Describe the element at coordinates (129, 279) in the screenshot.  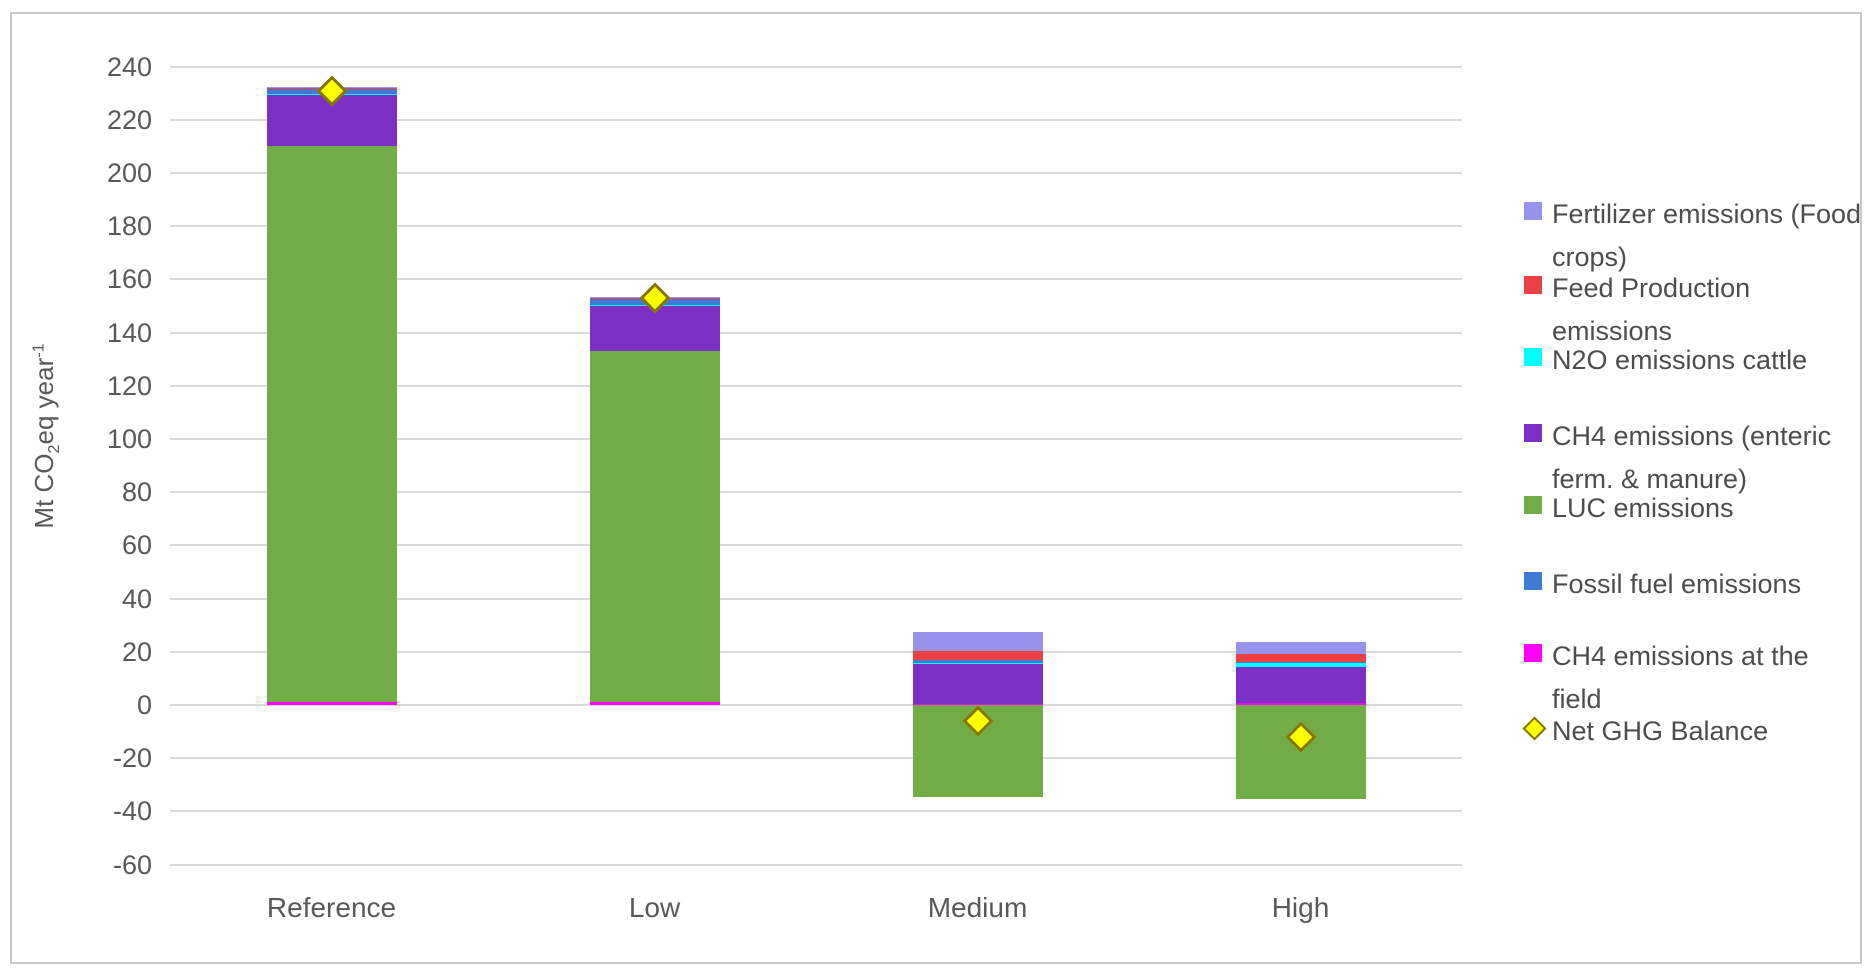
I see `y-tick-label: 160` at that location.